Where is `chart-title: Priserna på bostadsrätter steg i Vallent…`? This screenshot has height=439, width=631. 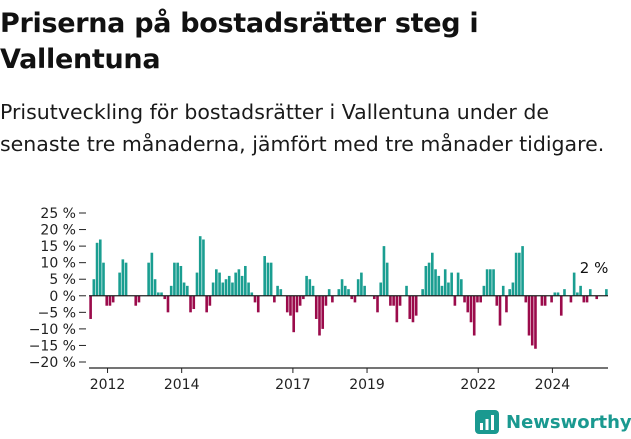
chart-title: Priserna på bostadsrätter steg i Vallent… is located at coordinates (239, 41).